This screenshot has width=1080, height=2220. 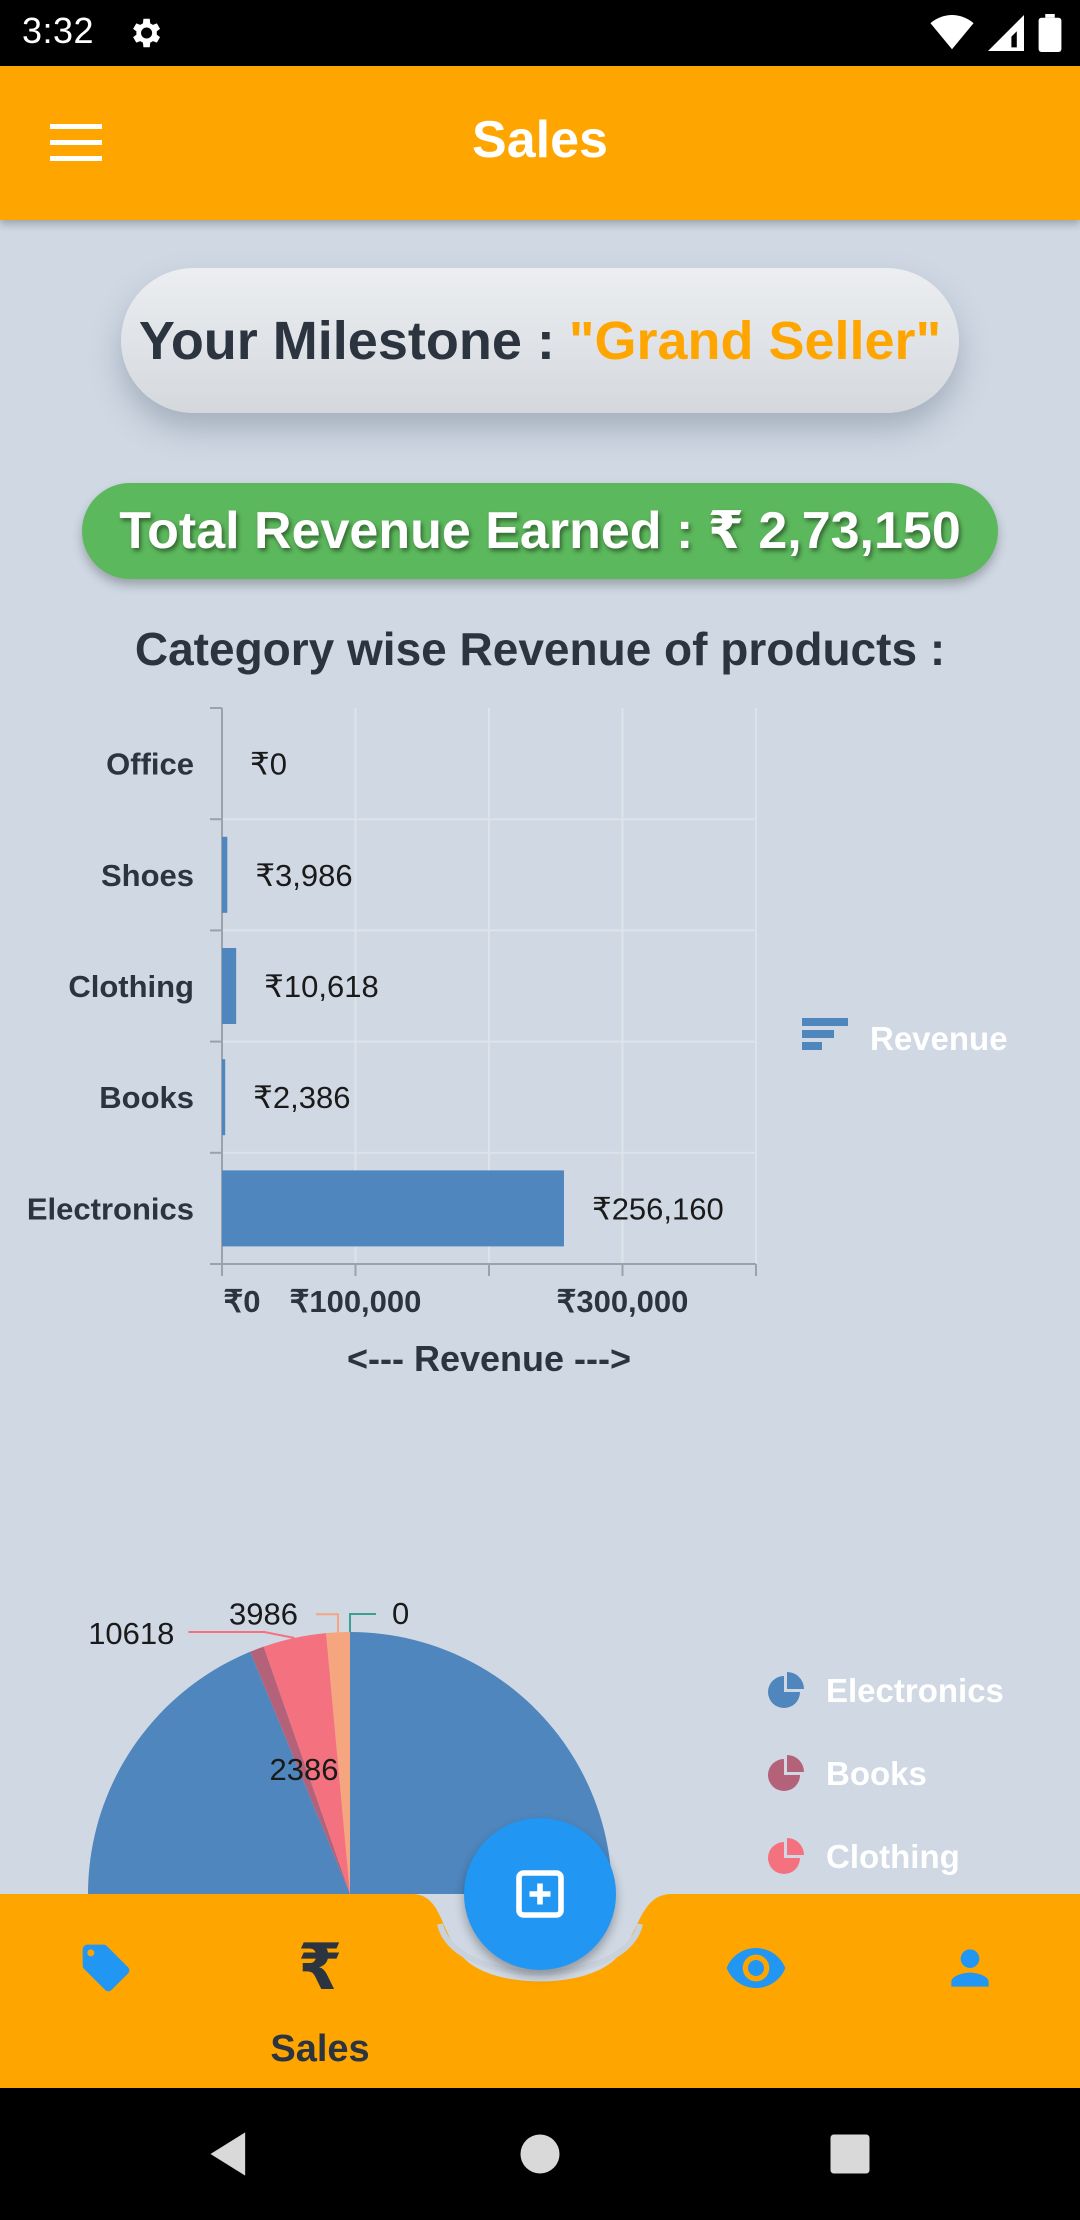 What do you see at coordinates (268, 764) in the screenshot?
I see `bar-value-label: ₹0` at bounding box center [268, 764].